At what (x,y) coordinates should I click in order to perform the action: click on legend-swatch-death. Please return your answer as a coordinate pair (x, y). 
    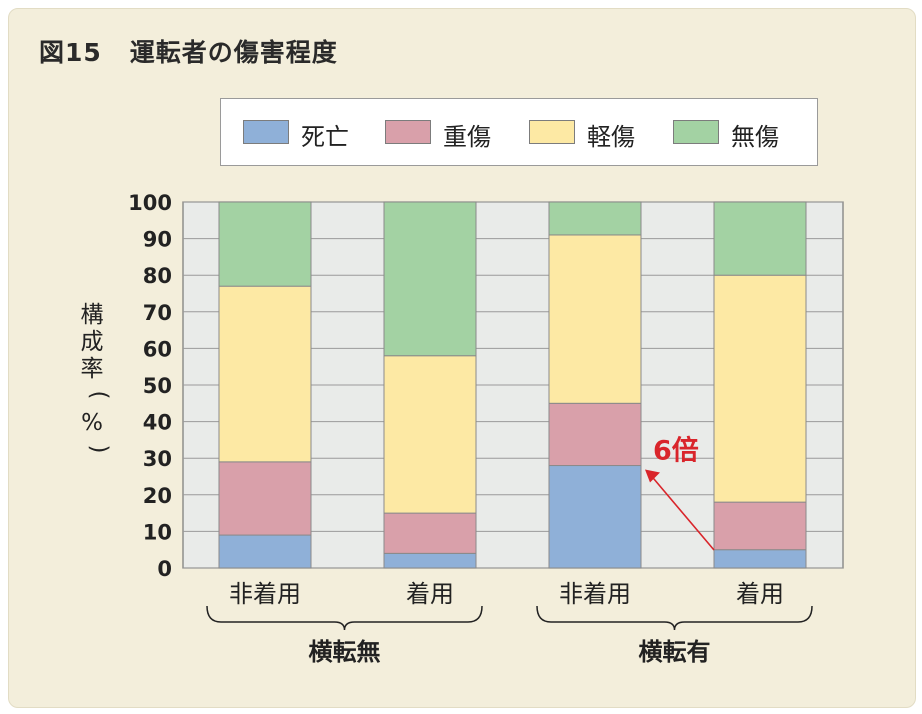
    Looking at the image, I should click on (266, 132).